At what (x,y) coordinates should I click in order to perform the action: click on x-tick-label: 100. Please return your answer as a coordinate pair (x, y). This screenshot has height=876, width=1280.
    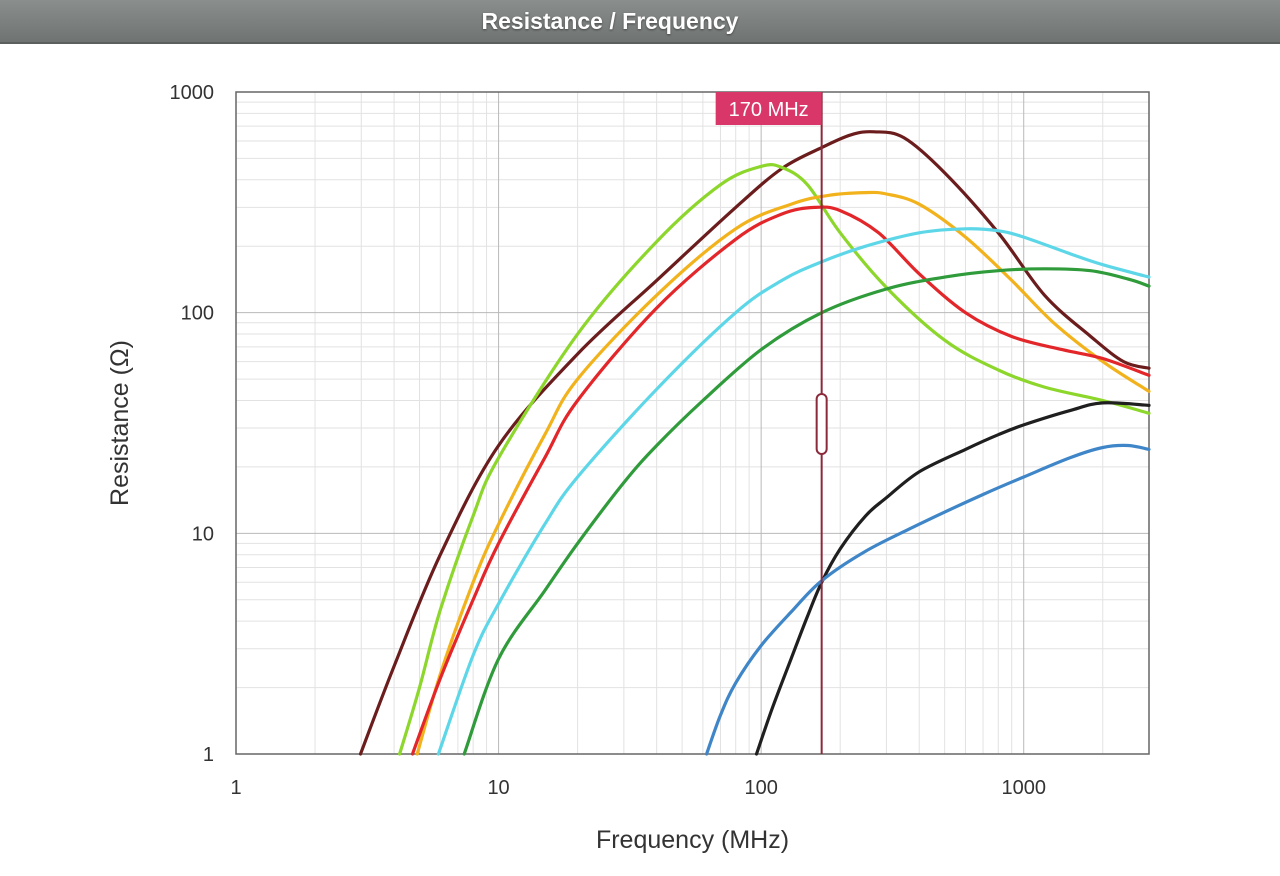
    Looking at the image, I should click on (760, 788).